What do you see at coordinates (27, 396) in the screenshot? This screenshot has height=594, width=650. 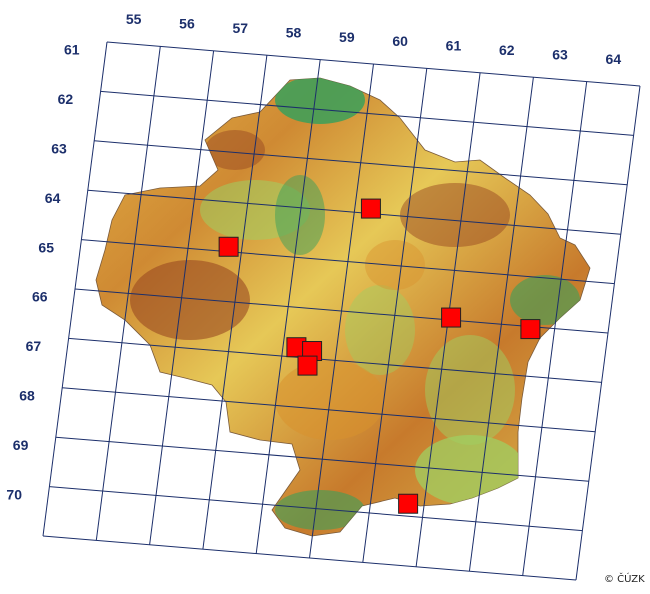 I see `row-label: 68` at bounding box center [27, 396].